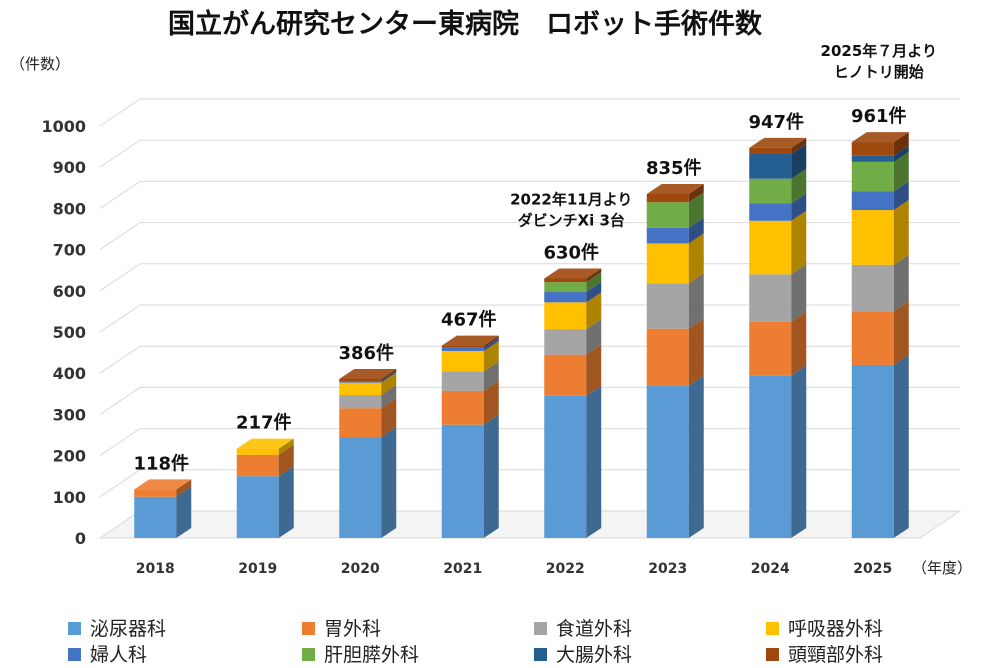 The height and width of the screenshot is (668, 1000). What do you see at coordinates (465, 24) in the screenshot?
I see `chart-title: 国立がん研究センター東病院 ロボット手術件数` at bounding box center [465, 24].